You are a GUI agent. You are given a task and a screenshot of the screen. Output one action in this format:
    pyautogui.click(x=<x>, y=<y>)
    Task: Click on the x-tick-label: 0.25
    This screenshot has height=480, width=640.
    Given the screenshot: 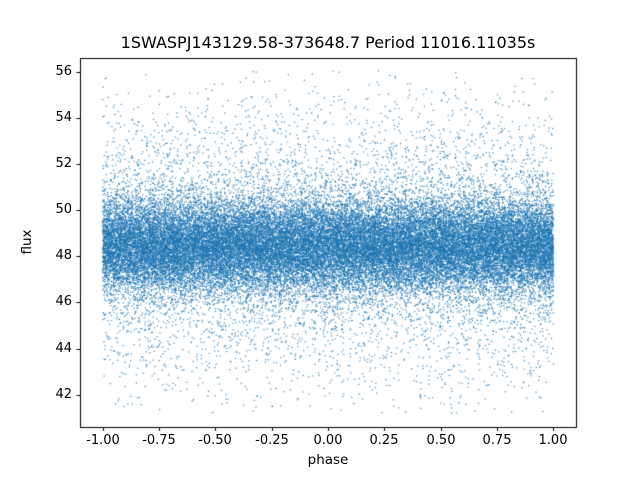 What is the action you would take?
    pyautogui.click(x=384, y=440)
    